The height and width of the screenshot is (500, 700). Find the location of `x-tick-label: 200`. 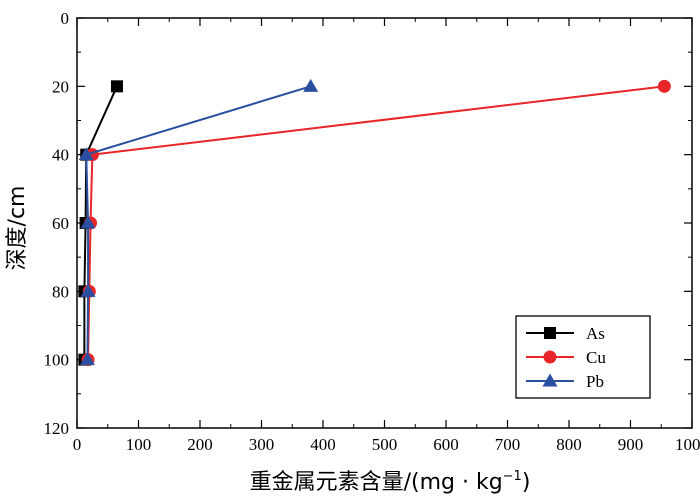

x-tick-label: 200 is located at coordinates (200, 444).